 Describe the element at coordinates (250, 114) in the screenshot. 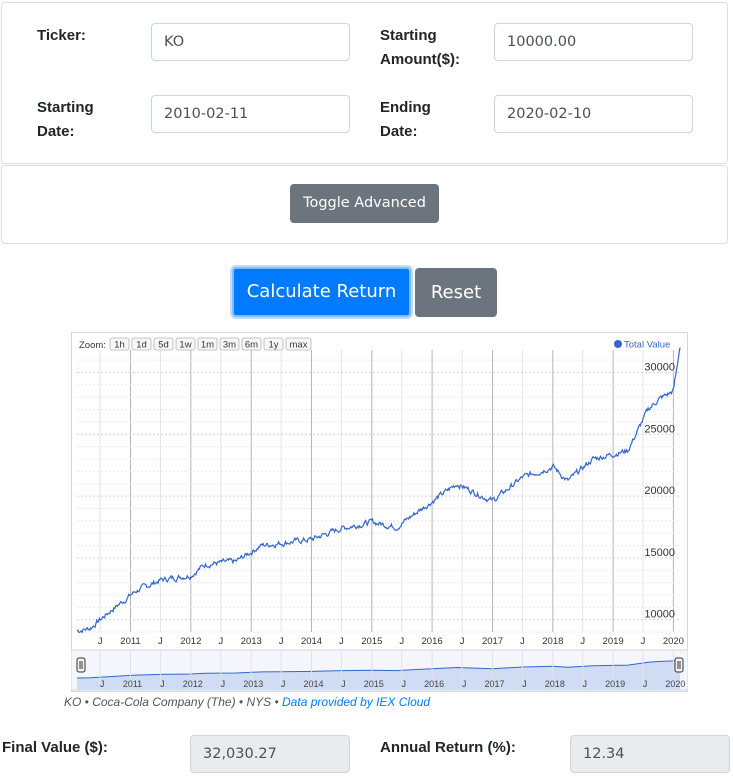

I see `starting-date-input` at that location.